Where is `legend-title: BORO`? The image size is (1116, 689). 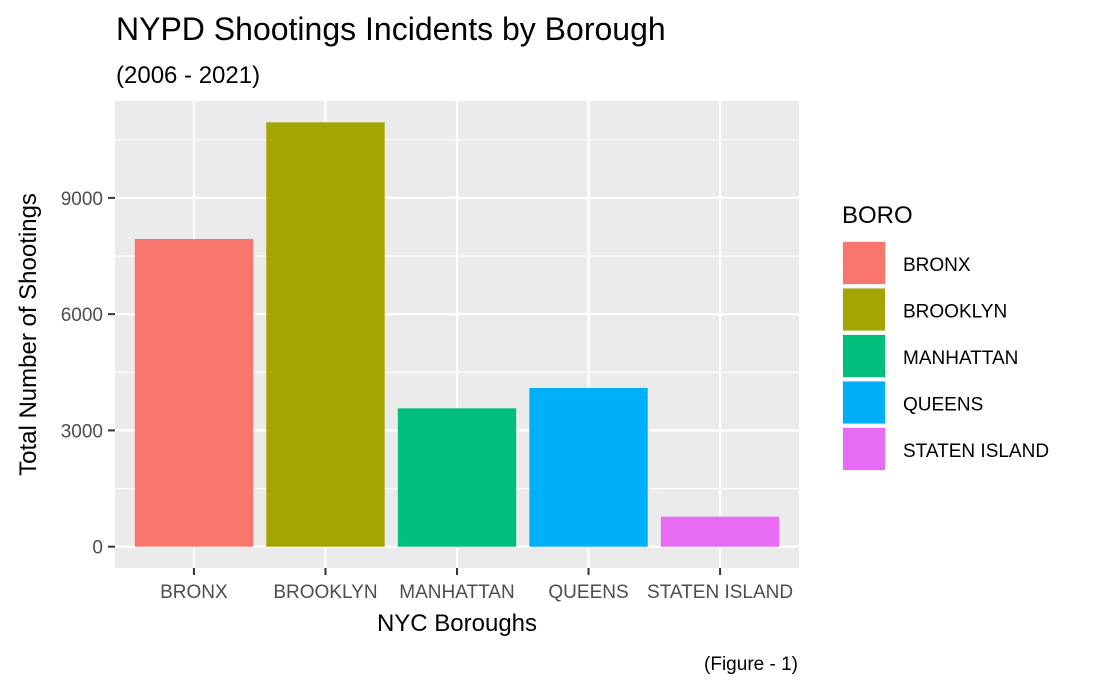 legend-title: BORO is located at coordinates (877, 215).